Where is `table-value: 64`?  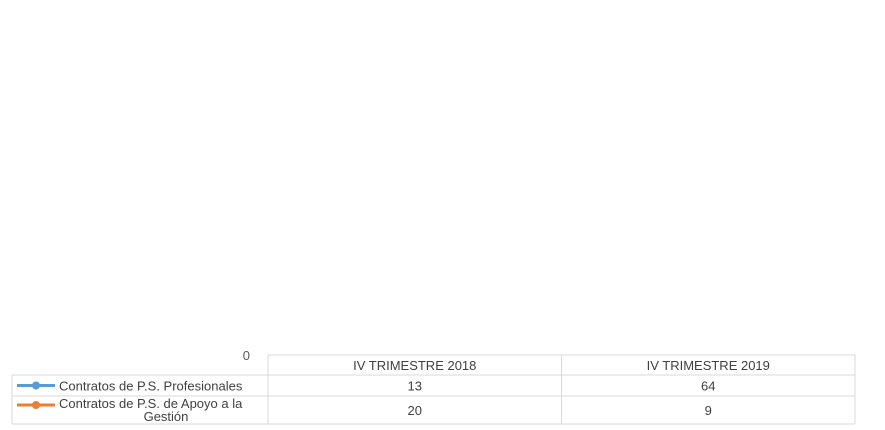
table-value: 64 is located at coordinates (708, 386).